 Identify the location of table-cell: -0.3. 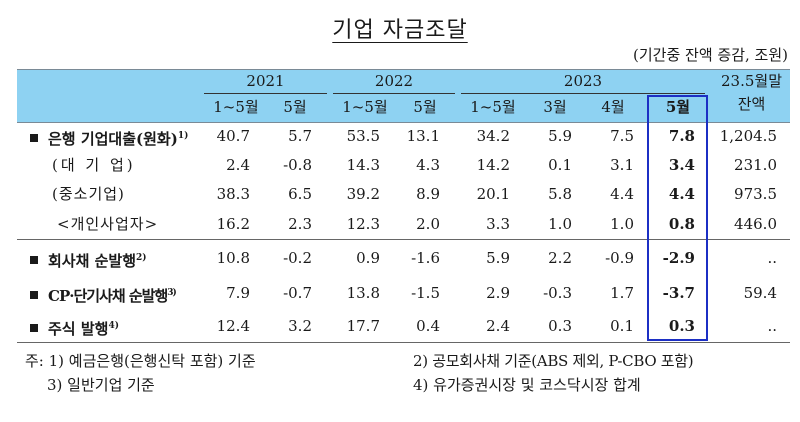
(557, 293).